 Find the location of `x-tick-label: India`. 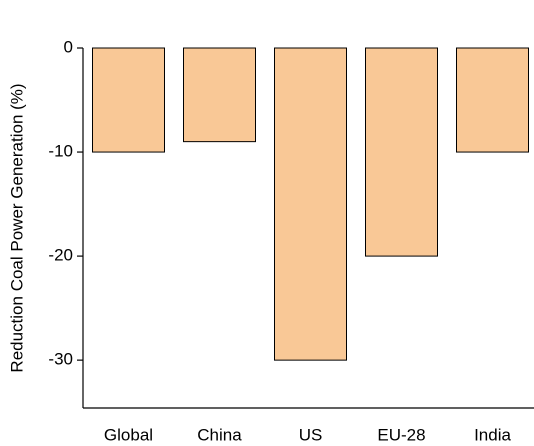

x-tick-label: India is located at coordinates (492, 434).